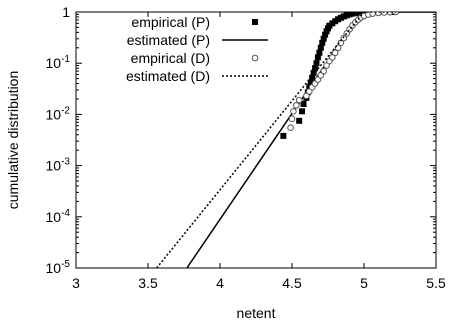  What do you see at coordinates (364, 283) in the screenshot?
I see `x-tick-label: 5` at bounding box center [364, 283].